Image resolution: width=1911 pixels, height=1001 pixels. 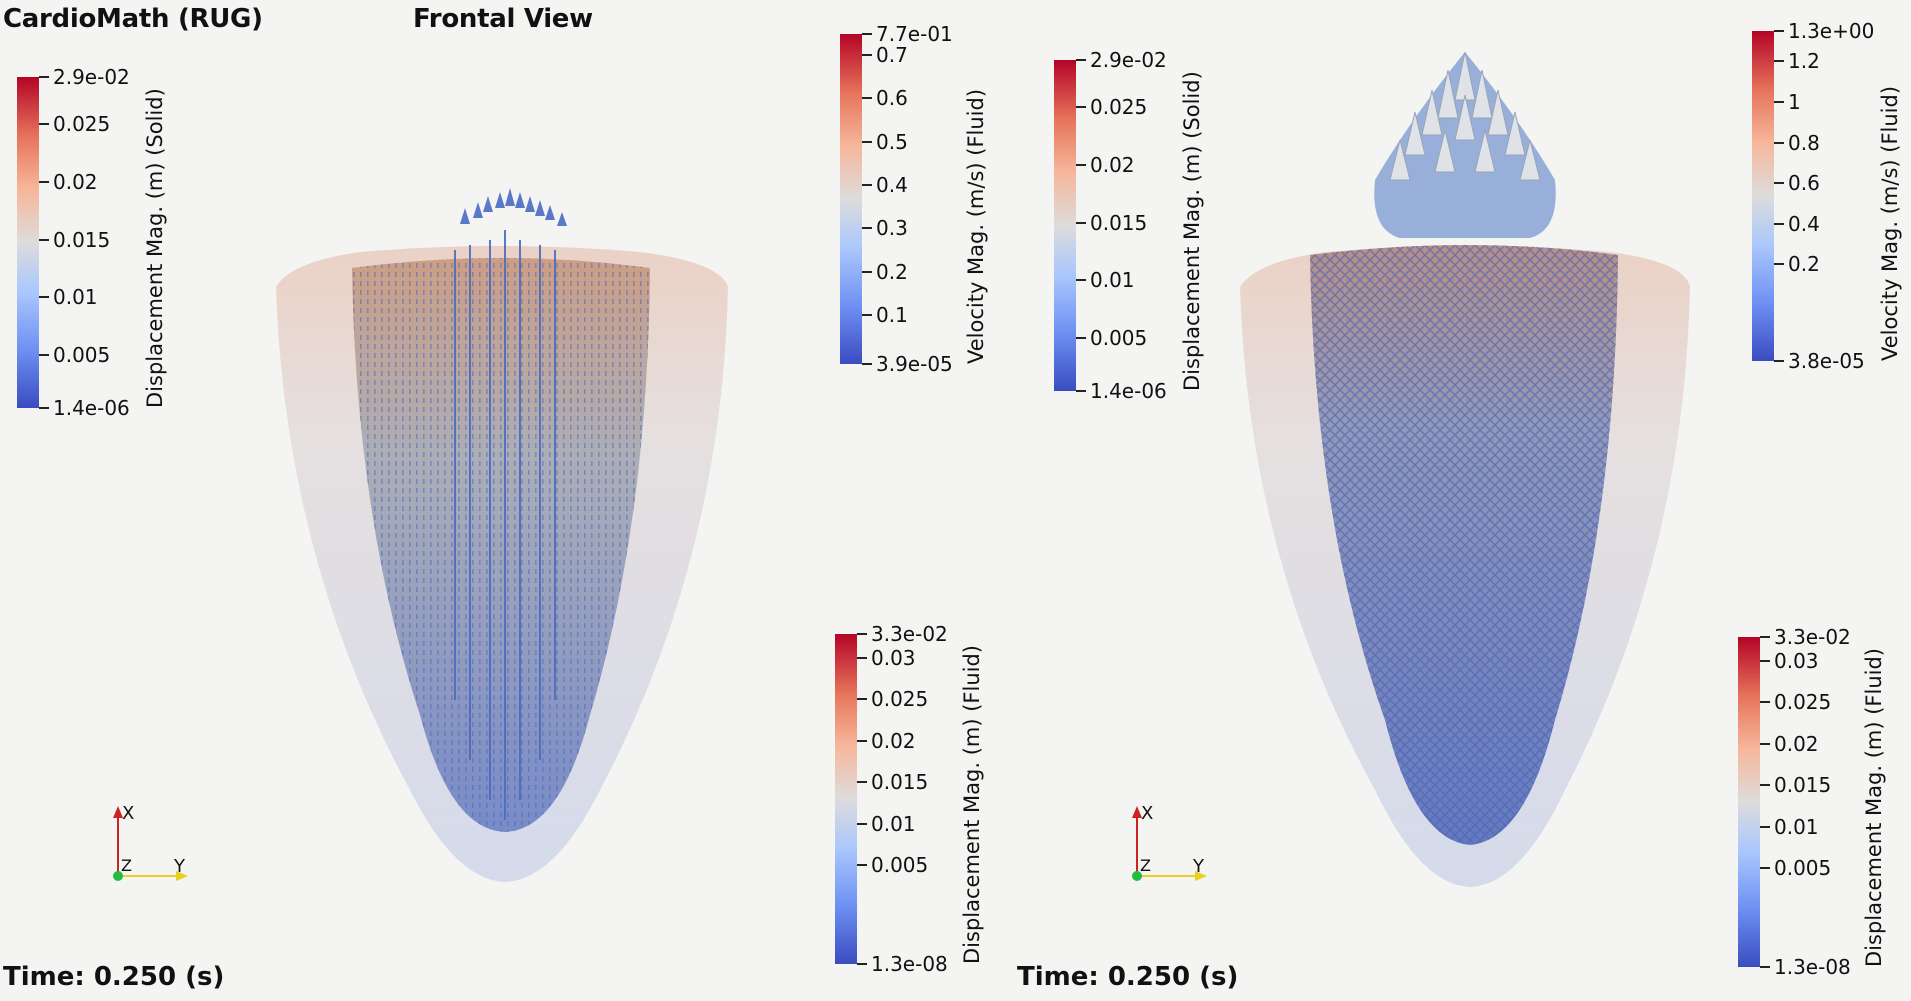 What do you see at coordinates (1147, 813) in the screenshot?
I see `right-axis-x-label: X` at bounding box center [1147, 813].